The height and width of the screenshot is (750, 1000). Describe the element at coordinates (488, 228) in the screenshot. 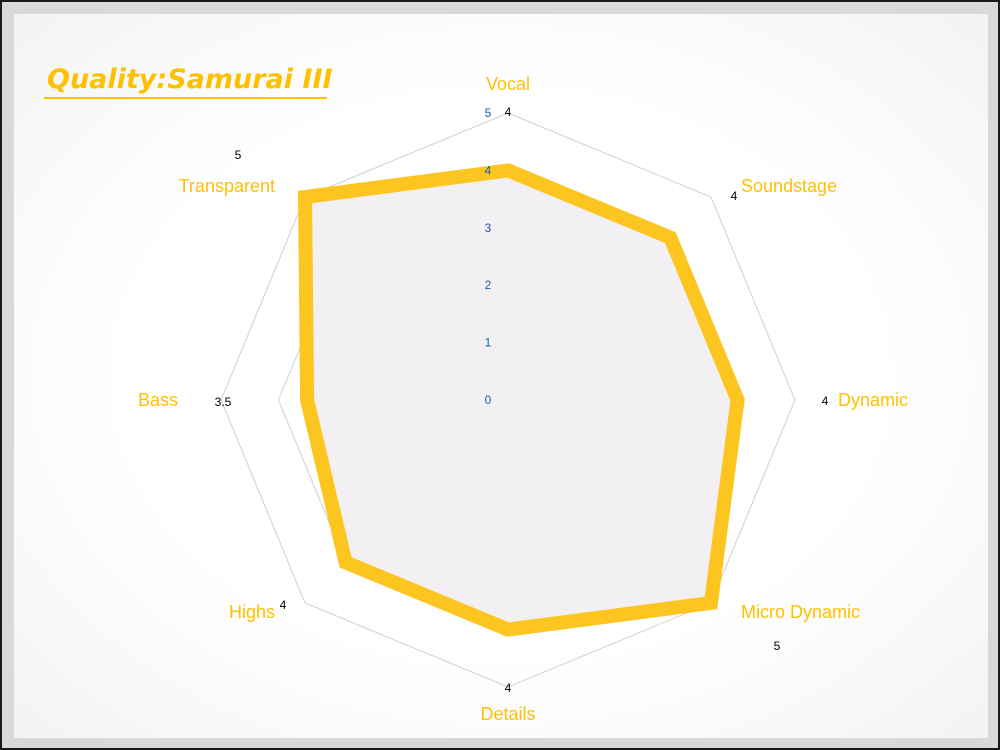

I see `radial-tick-label: 3` at that location.